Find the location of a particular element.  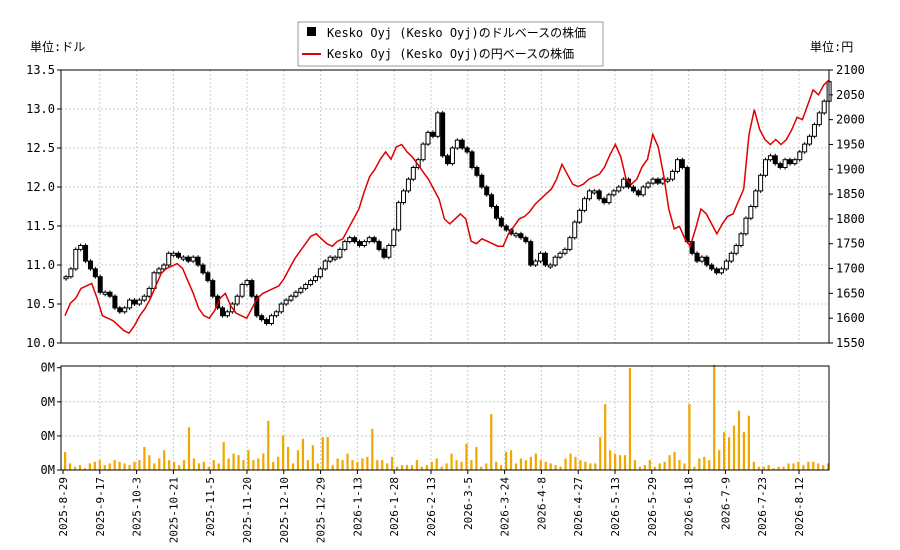

x-tick-label: 2025-11-20 is located at coordinates (247, 510).